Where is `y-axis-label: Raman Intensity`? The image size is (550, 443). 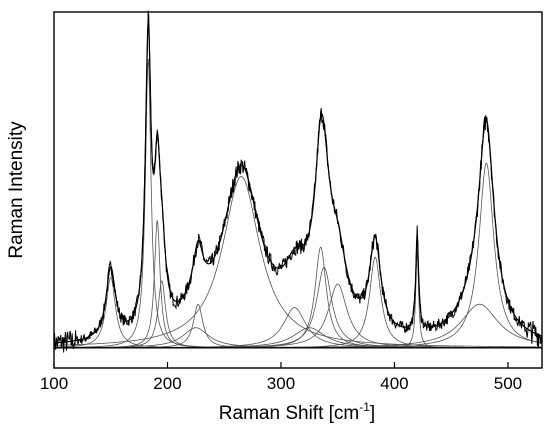 y-axis-label: Raman Intensity is located at coordinates (16, 190).